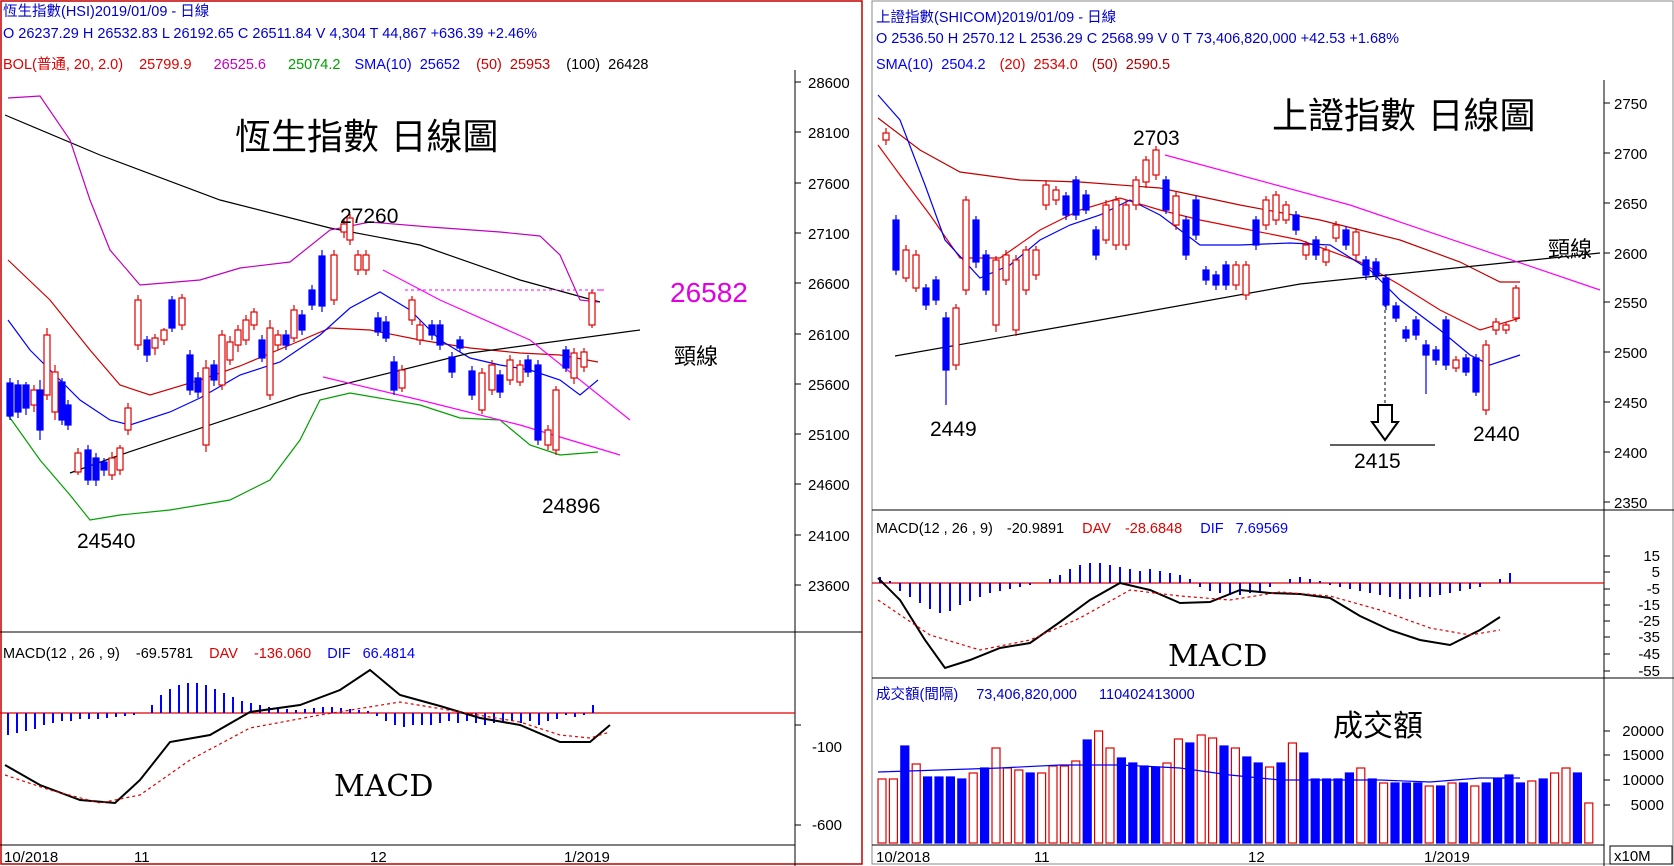 This screenshot has width=1674, height=866. What do you see at coordinates (1198, 773) in the screenshot?
I see `shcomp-volume-ma-line` at bounding box center [1198, 773].